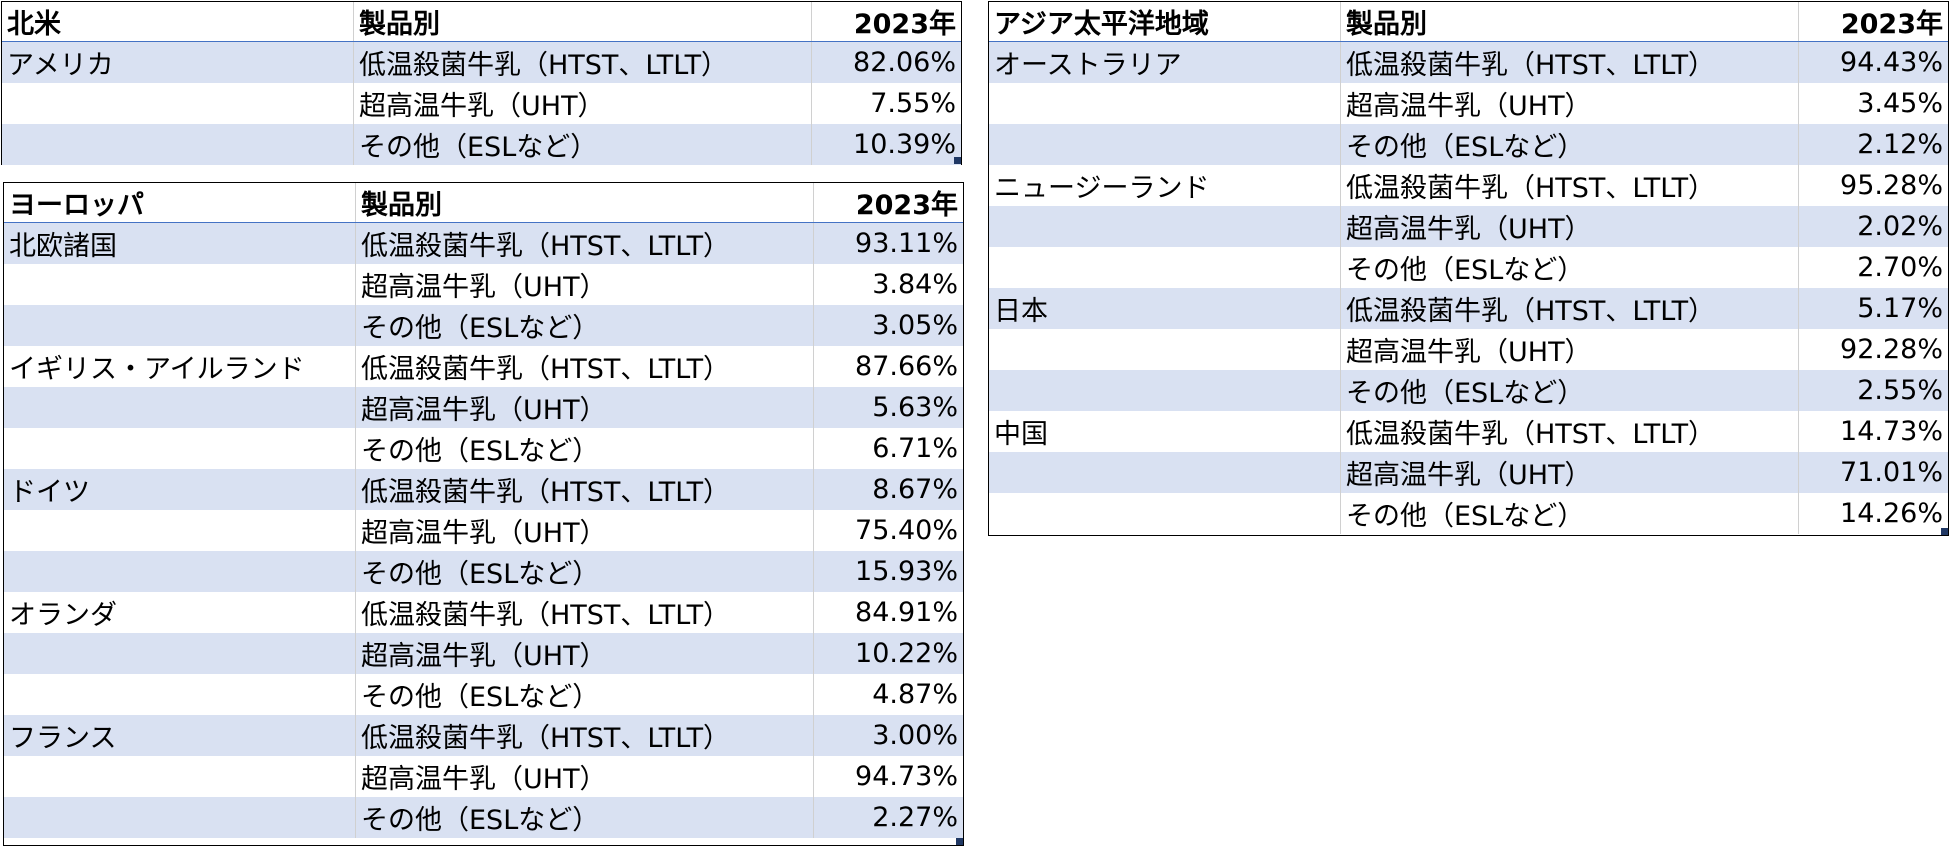 The image size is (1950, 847). What do you see at coordinates (886, 144) in the screenshot?
I see `value-cell: 10.39%` at bounding box center [886, 144].